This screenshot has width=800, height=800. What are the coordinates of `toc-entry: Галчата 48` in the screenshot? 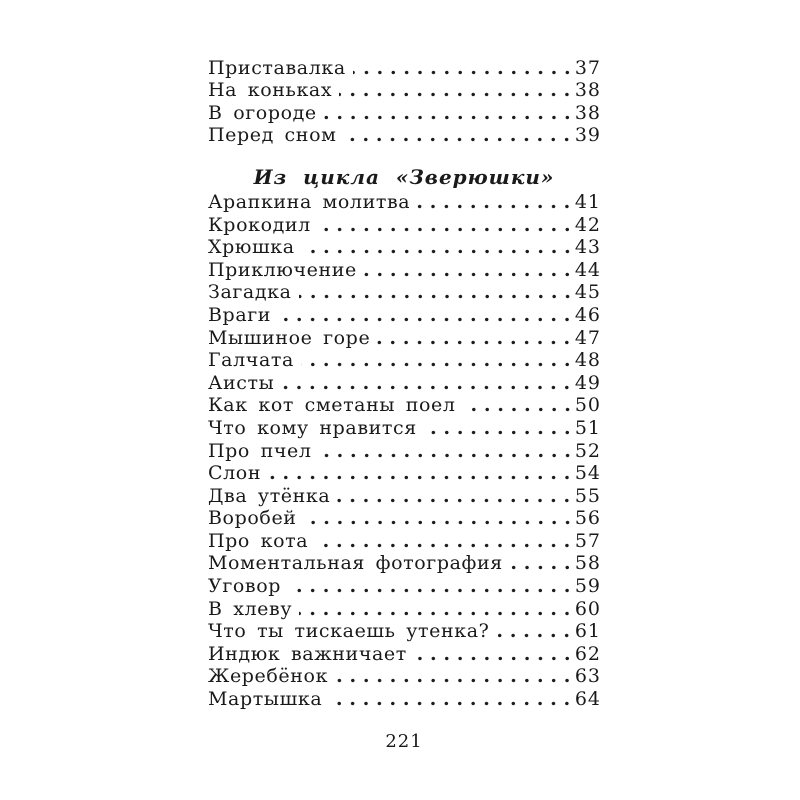 It's located at (404, 359).